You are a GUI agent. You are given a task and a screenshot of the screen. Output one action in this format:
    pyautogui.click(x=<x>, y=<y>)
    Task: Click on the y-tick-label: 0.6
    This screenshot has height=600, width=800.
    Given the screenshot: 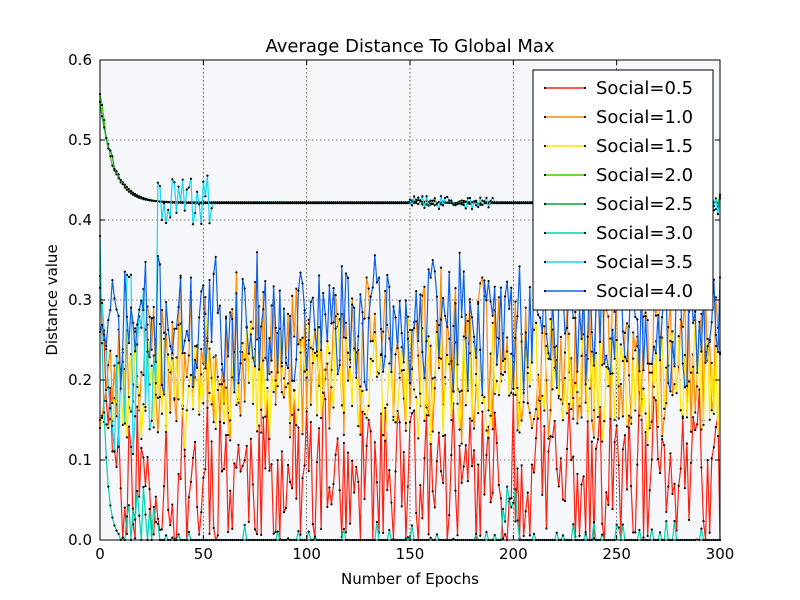 What is the action you would take?
    pyautogui.click(x=80, y=60)
    